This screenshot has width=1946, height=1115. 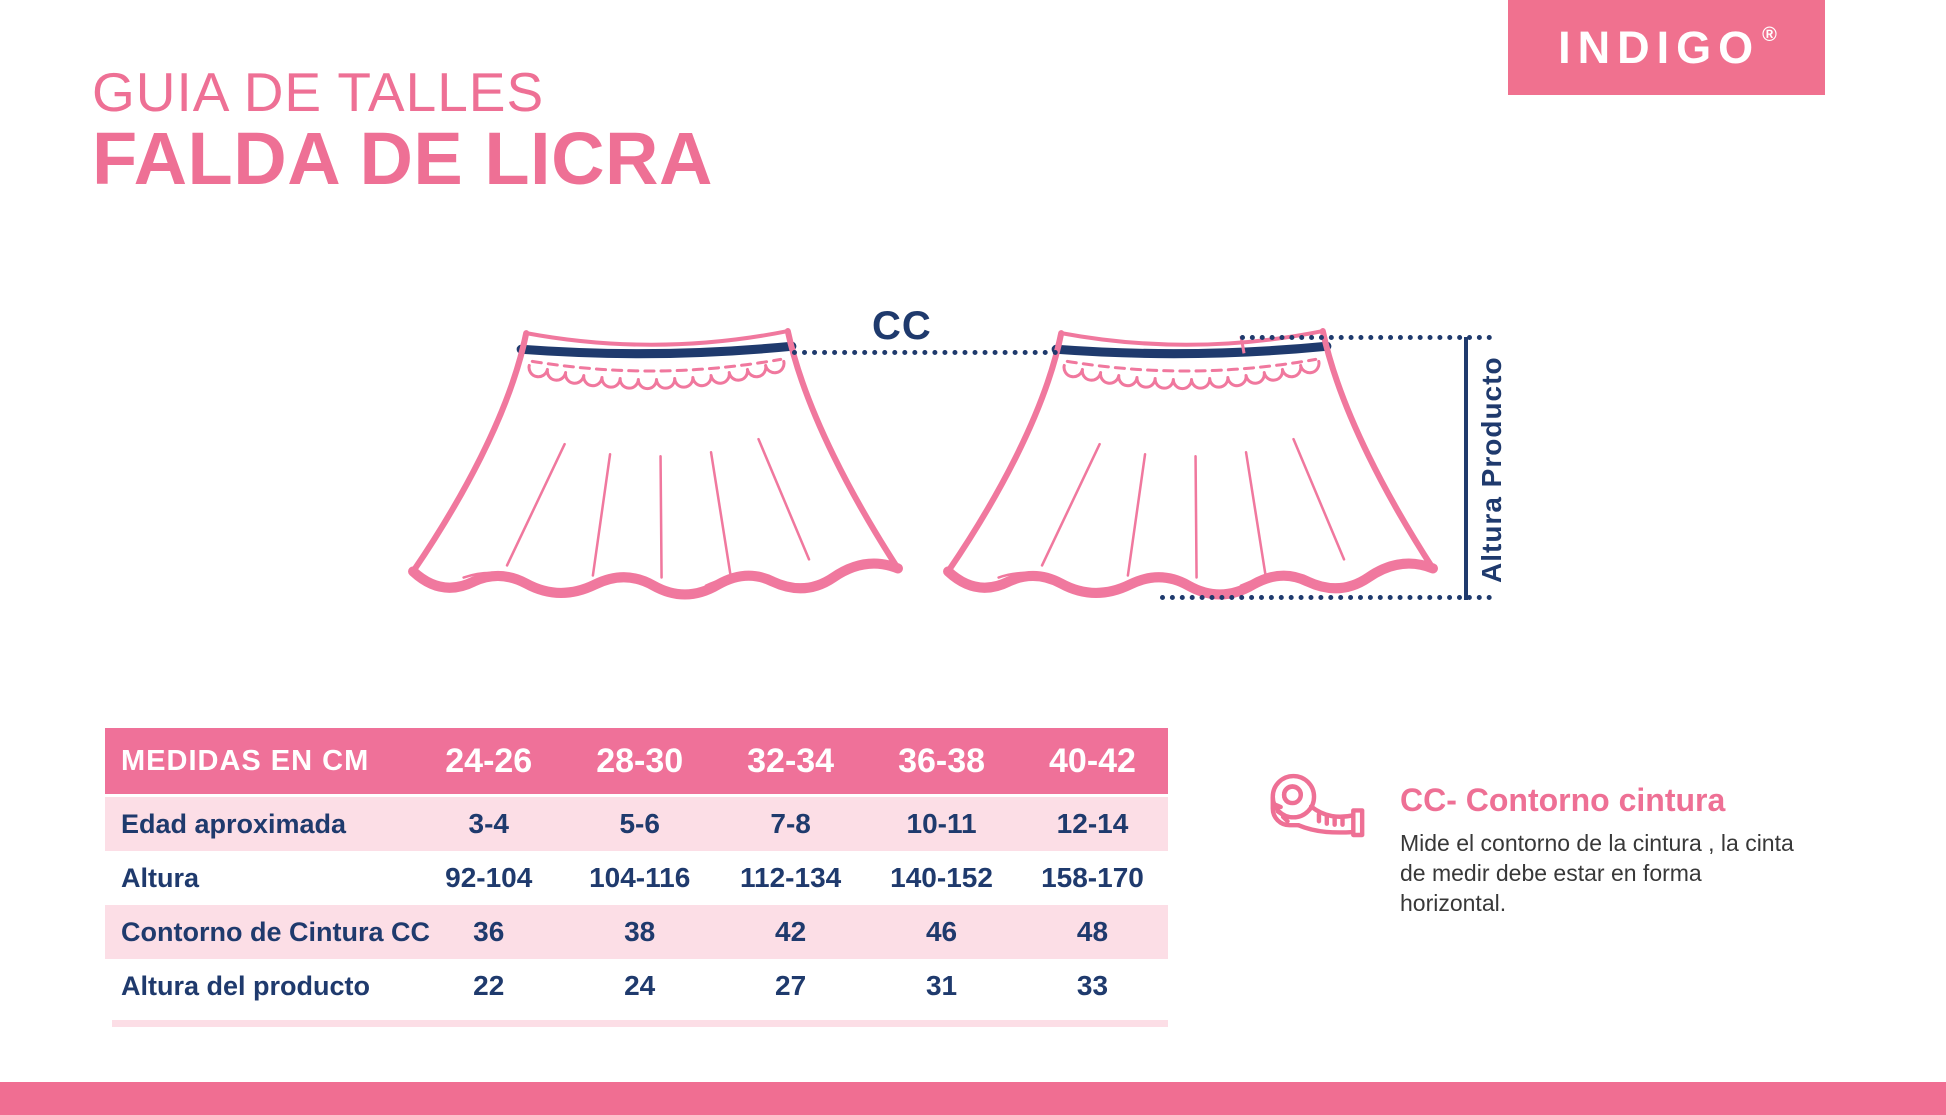 I want to click on row-value: 31, so click(x=941, y=985).